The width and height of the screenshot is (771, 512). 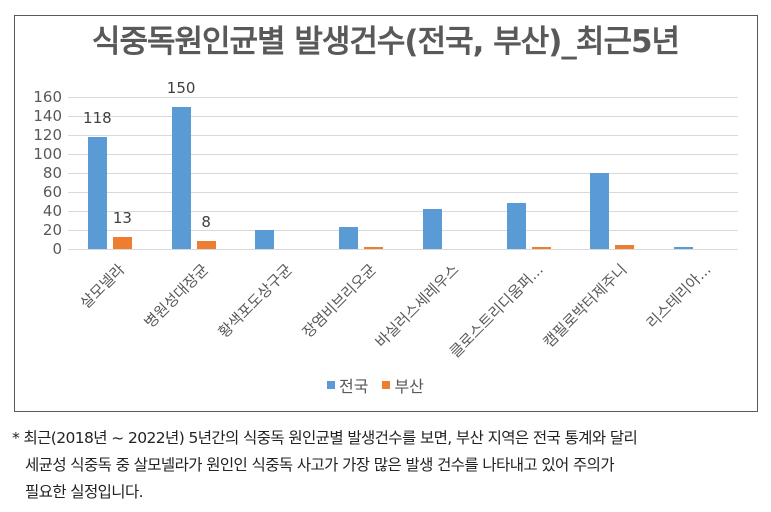 I want to click on data-label: 8, so click(x=206, y=222).